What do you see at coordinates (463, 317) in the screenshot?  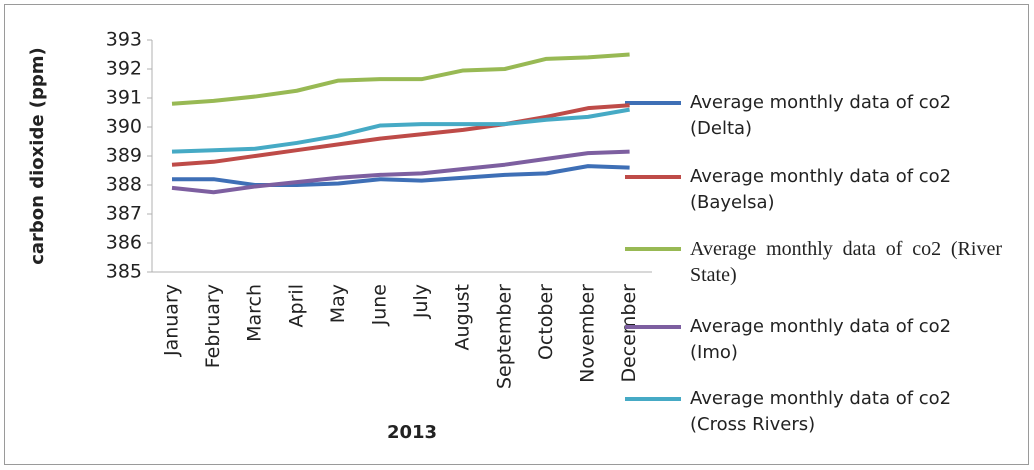 I see `x-tick-label: August` at bounding box center [463, 317].